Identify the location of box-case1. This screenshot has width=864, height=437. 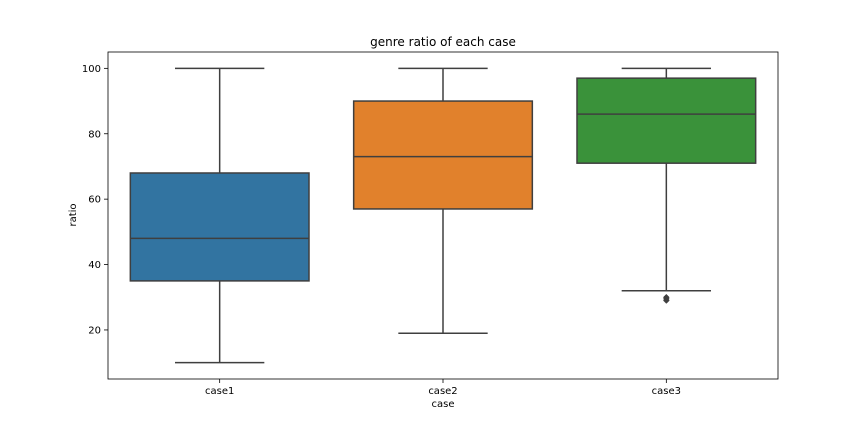
(219, 215).